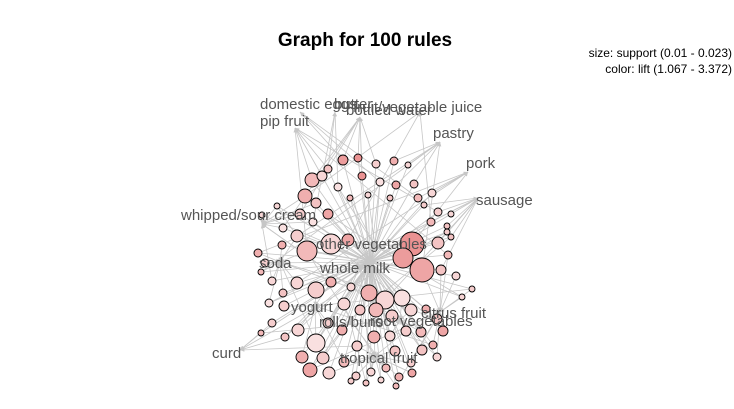 This screenshot has height=409, width=734. Describe the element at coordinates (355, 268) in the screenshot. I see `item-label-whole-milk: whole milk` at that location.